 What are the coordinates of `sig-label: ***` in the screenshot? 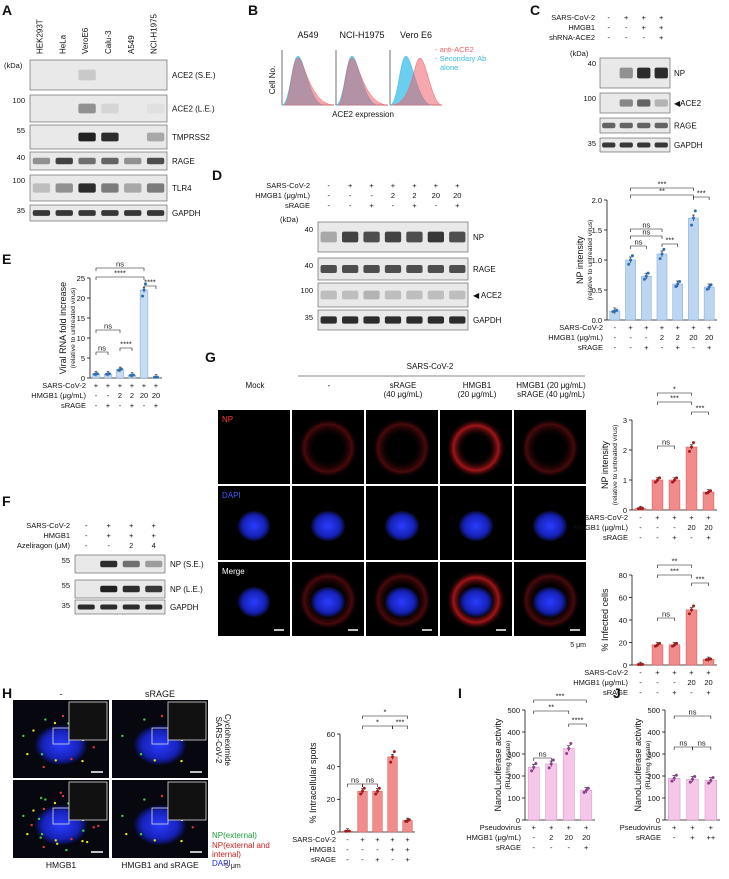 It's located at (701, 193).